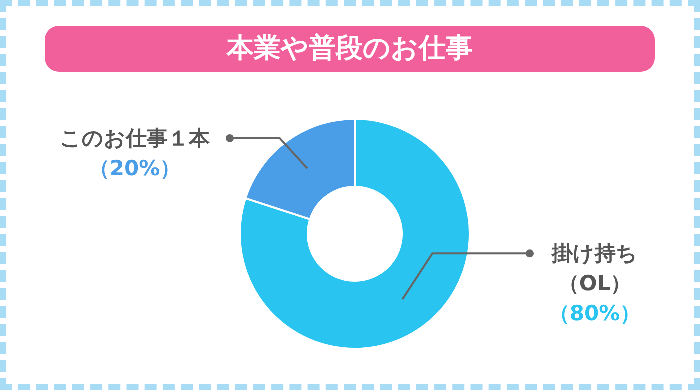 This screenshot has height=390, width=700. Describe the element at coordinates (595, 314) in the screenshot. I see `data-label: （80%）` at that location.